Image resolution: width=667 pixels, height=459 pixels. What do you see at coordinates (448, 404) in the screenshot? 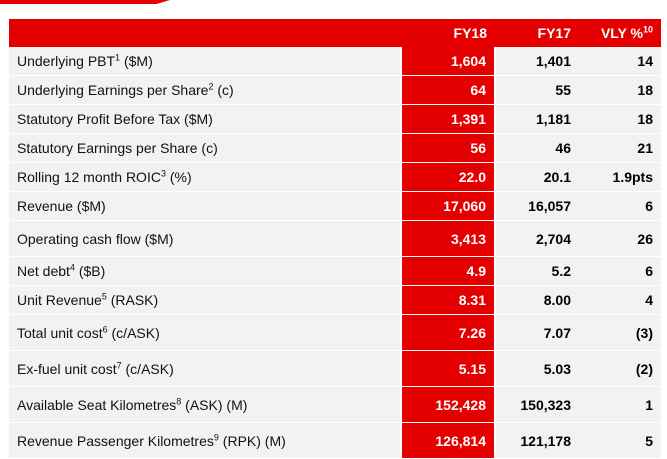
I see `cell-fy18: 152,428` at bounding box center [448, 404].